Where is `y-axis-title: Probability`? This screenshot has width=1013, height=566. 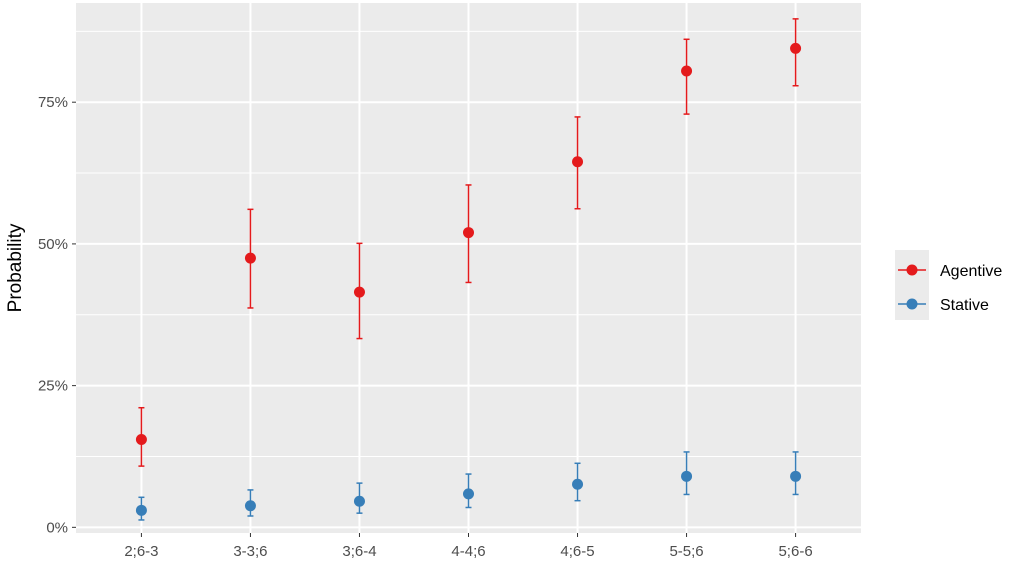
y-axis-title: Probability is located at coordinates (15, 267).